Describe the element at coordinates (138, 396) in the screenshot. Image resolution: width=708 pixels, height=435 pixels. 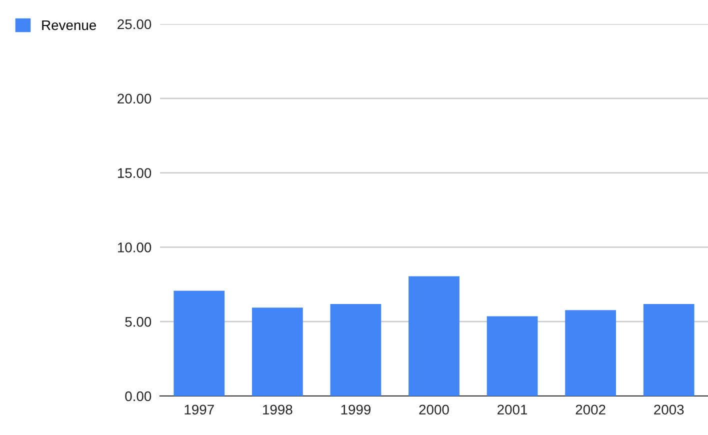
I see `y-tick-label: 0.00` at that location.